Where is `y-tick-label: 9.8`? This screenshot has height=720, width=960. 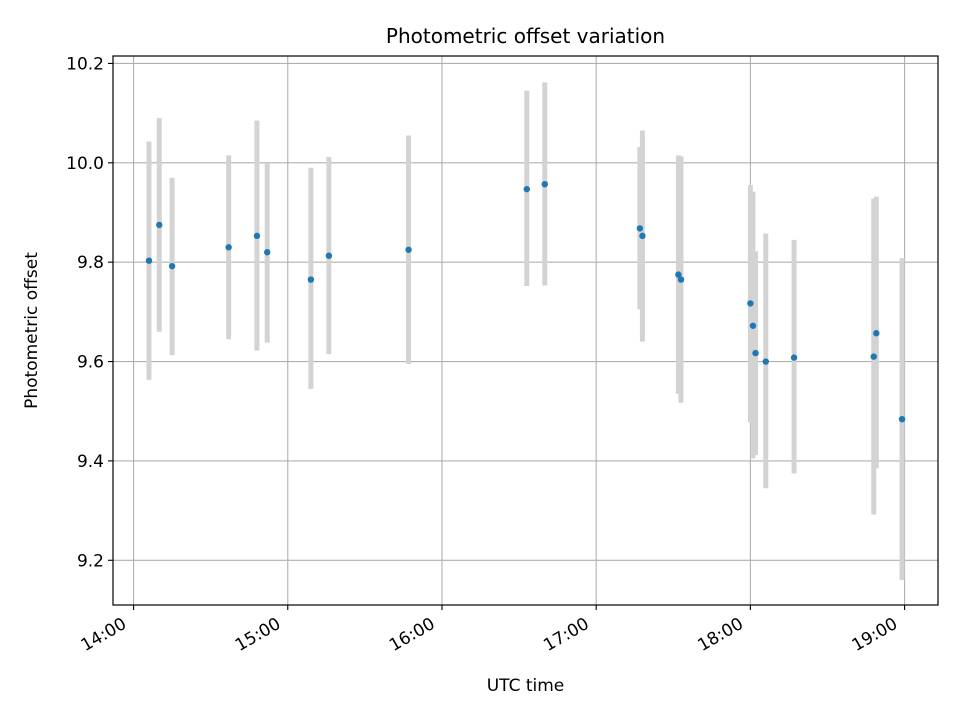
y-tick-label: 9.8 is located at coordinates (90, 263).